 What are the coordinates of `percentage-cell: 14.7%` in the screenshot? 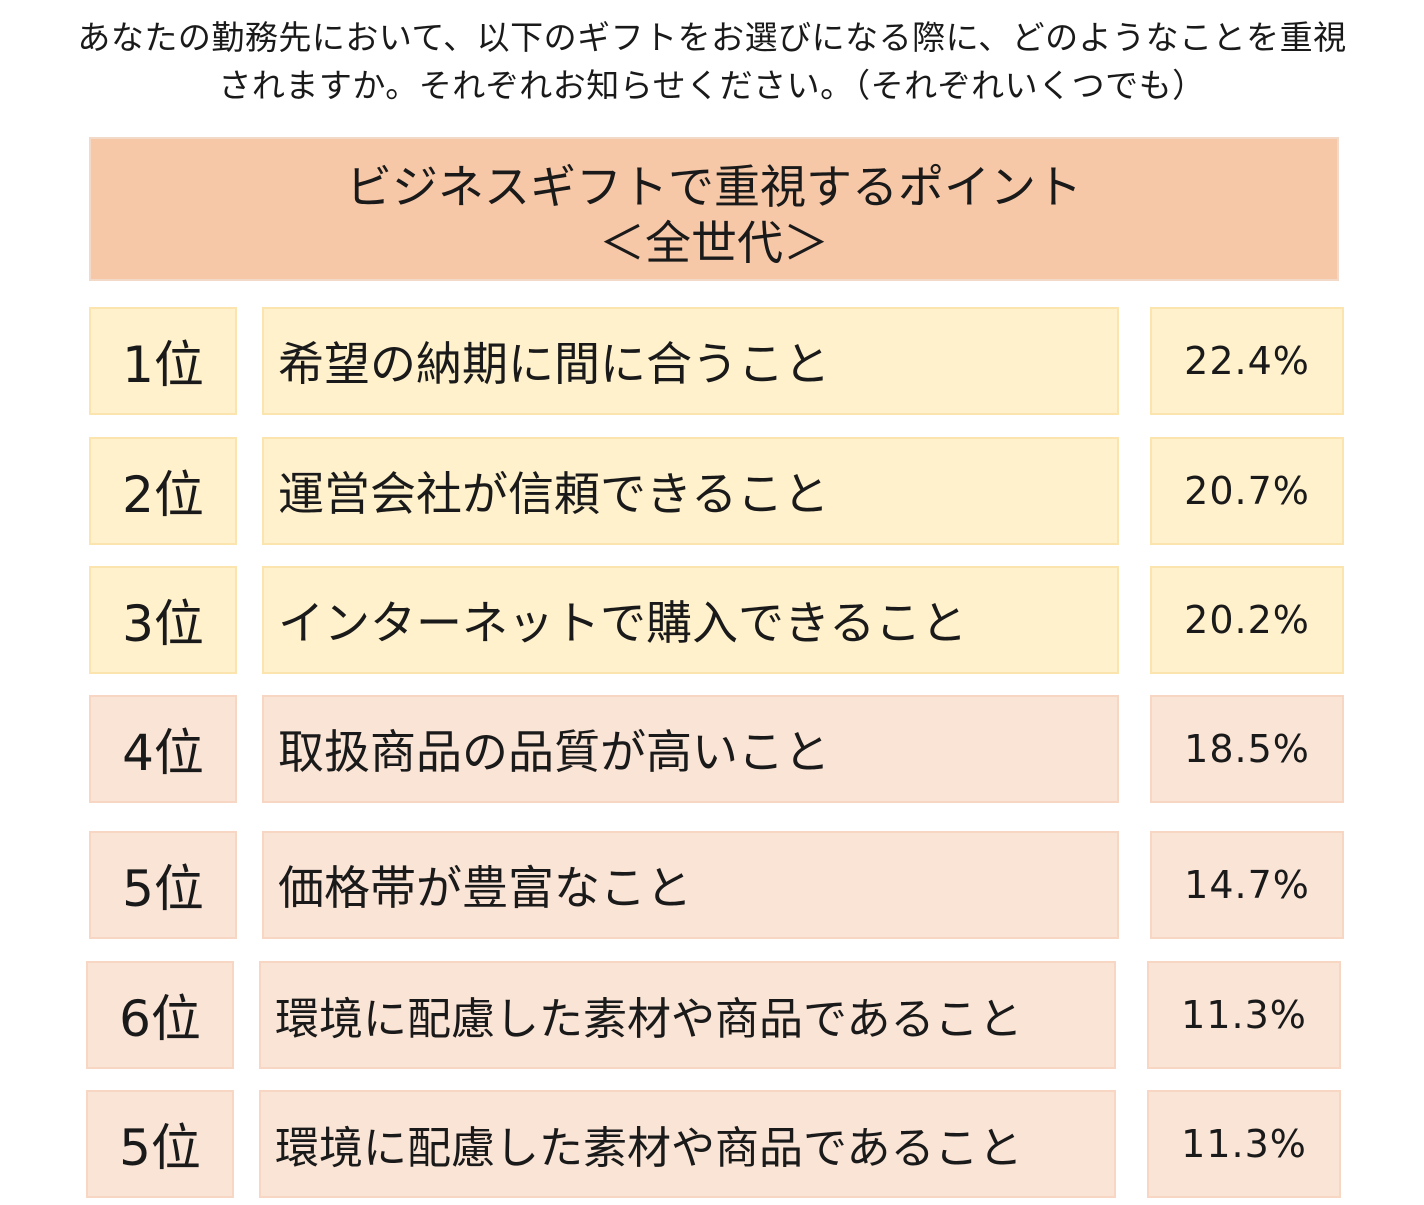 It's located at (1247, 885).